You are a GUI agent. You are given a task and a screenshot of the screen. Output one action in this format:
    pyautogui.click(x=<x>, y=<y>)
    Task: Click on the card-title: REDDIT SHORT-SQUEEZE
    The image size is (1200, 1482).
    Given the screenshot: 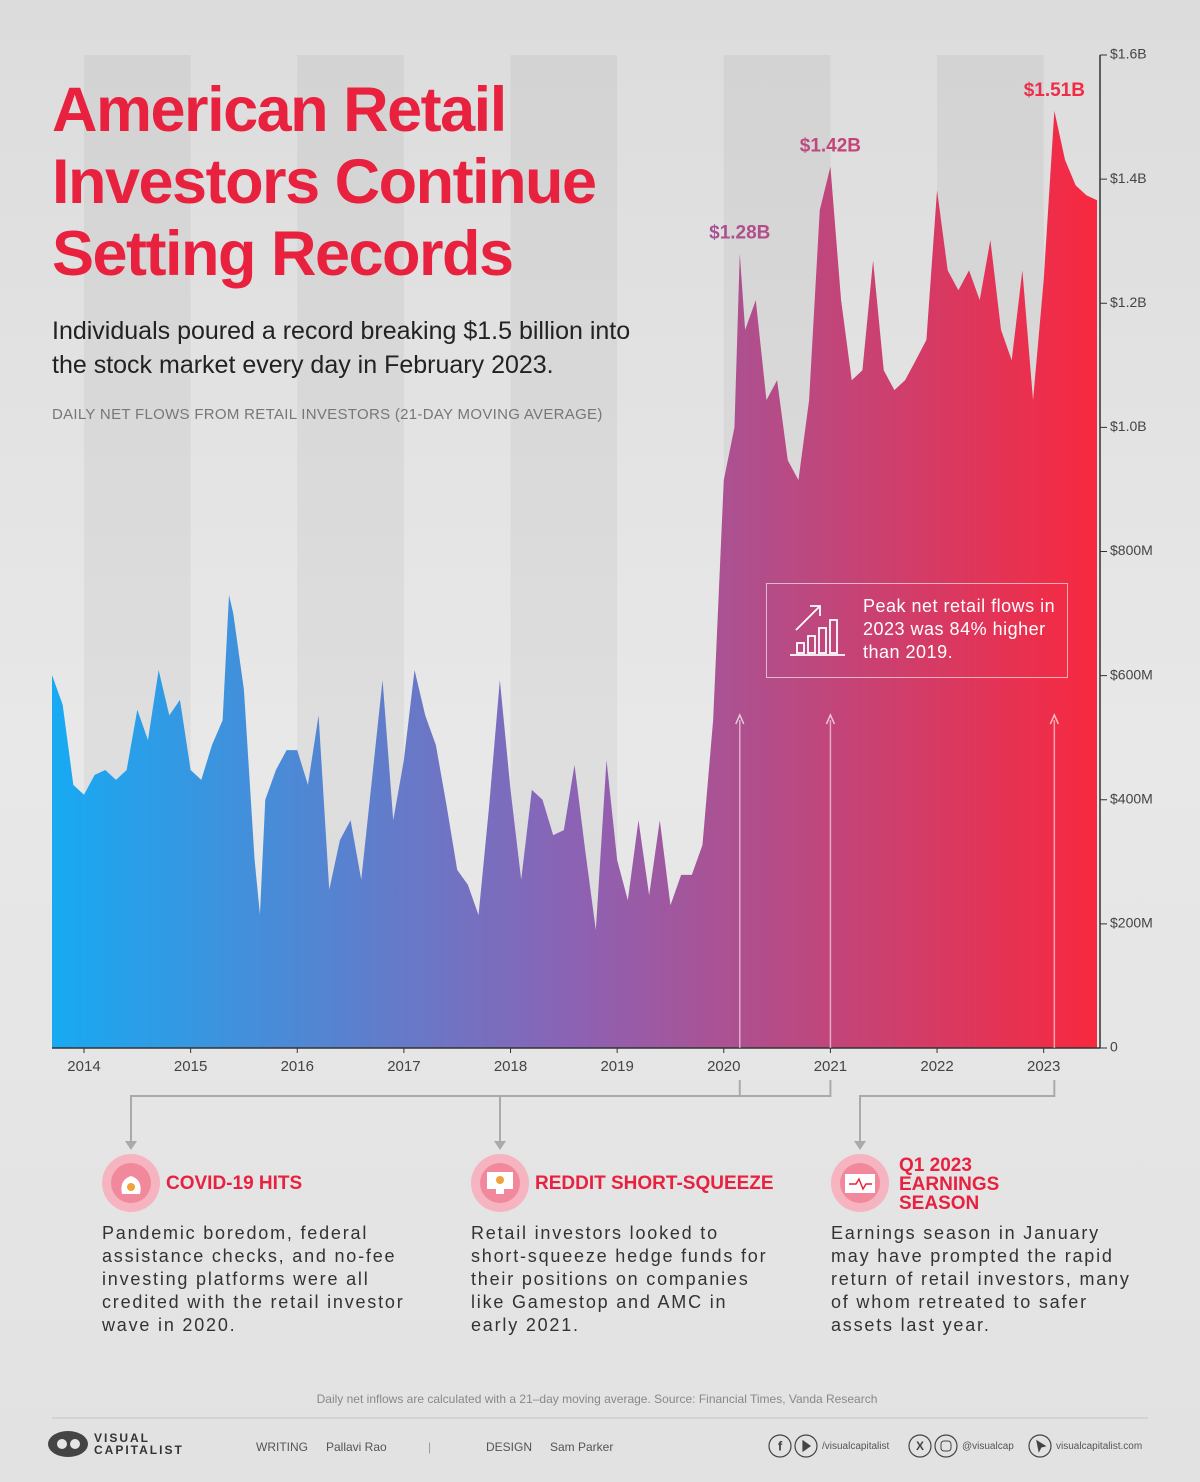 What is the action you would take?
    pyautogui.click(x=654, y=1183)
    